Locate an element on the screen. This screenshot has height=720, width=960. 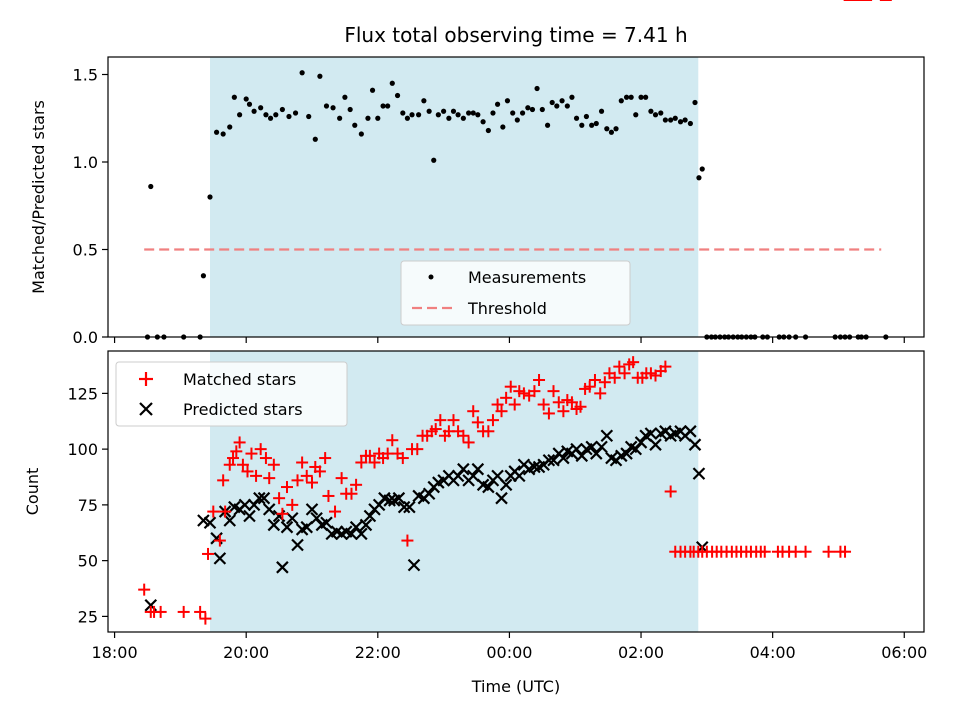
x-tick-label: 06:00 is located at coordinates (904, 652).